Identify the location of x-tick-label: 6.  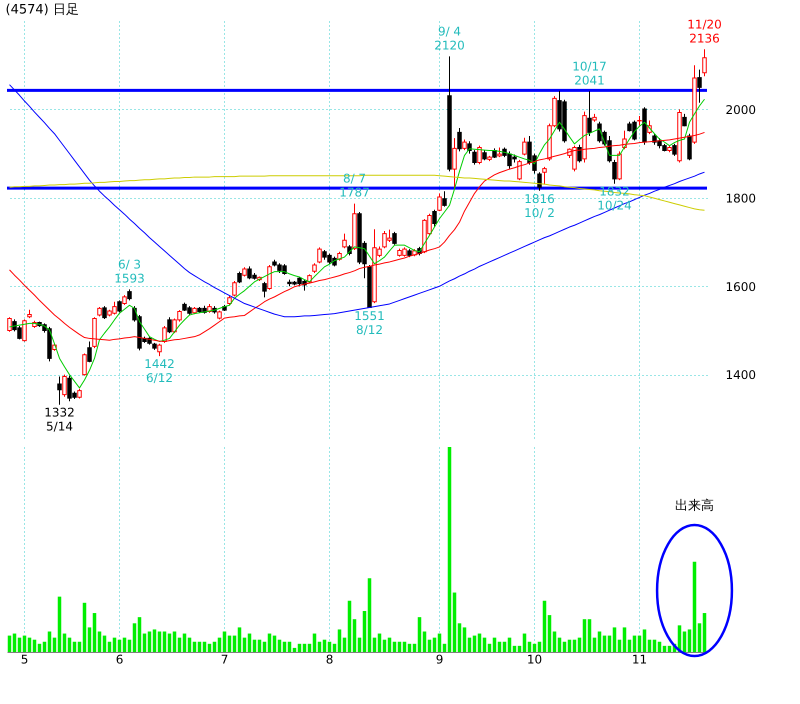
(120, 659).